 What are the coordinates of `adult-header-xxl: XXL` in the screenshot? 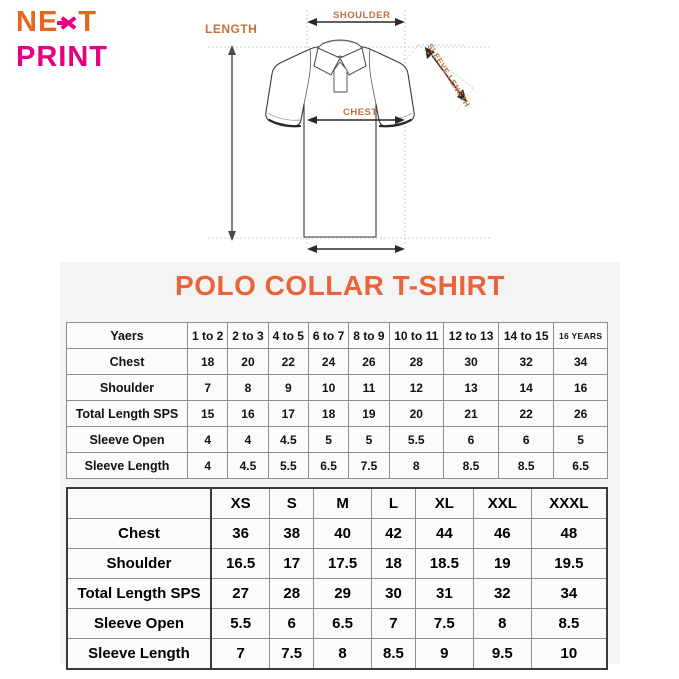 It's located at (502, 503).